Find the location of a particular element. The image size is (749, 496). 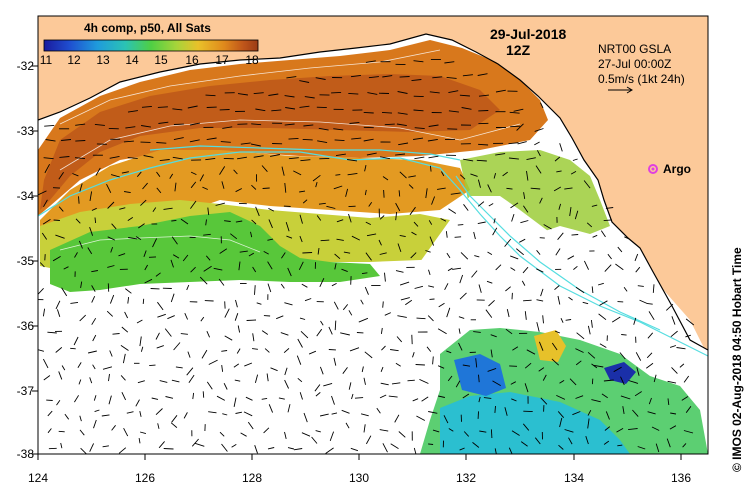

sst-yellow-south is located at coordinates (550, 346).